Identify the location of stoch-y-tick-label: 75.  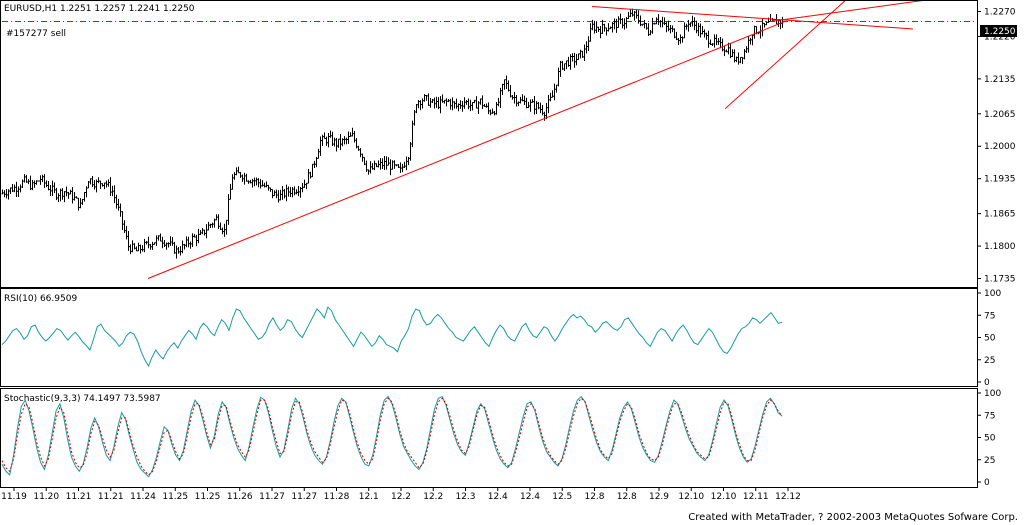
(989, 416).